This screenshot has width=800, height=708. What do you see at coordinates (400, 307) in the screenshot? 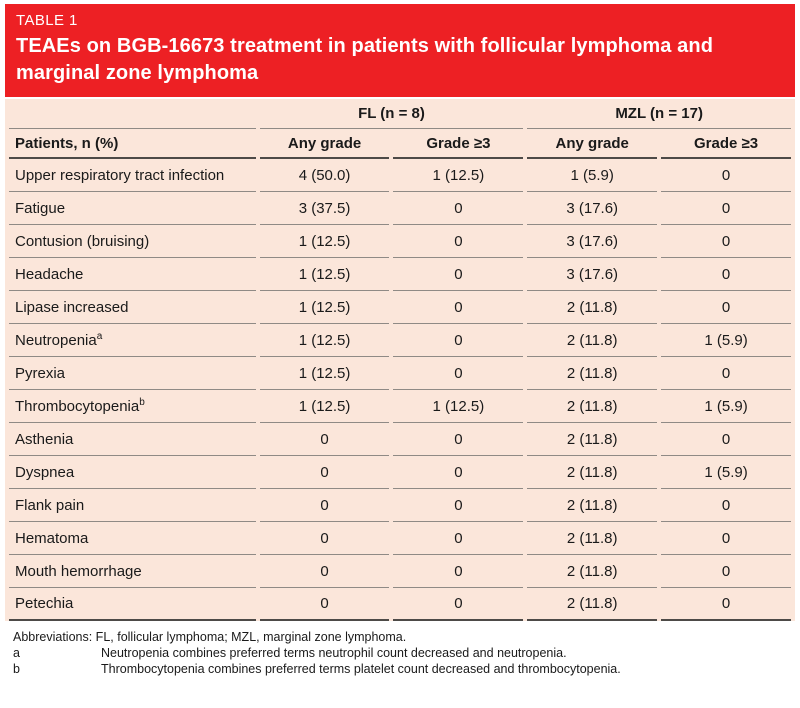
I see `table-row: Lipase increased 1 (12.5) 0 2 (11.8) 0` at bounding box center [400, 307].